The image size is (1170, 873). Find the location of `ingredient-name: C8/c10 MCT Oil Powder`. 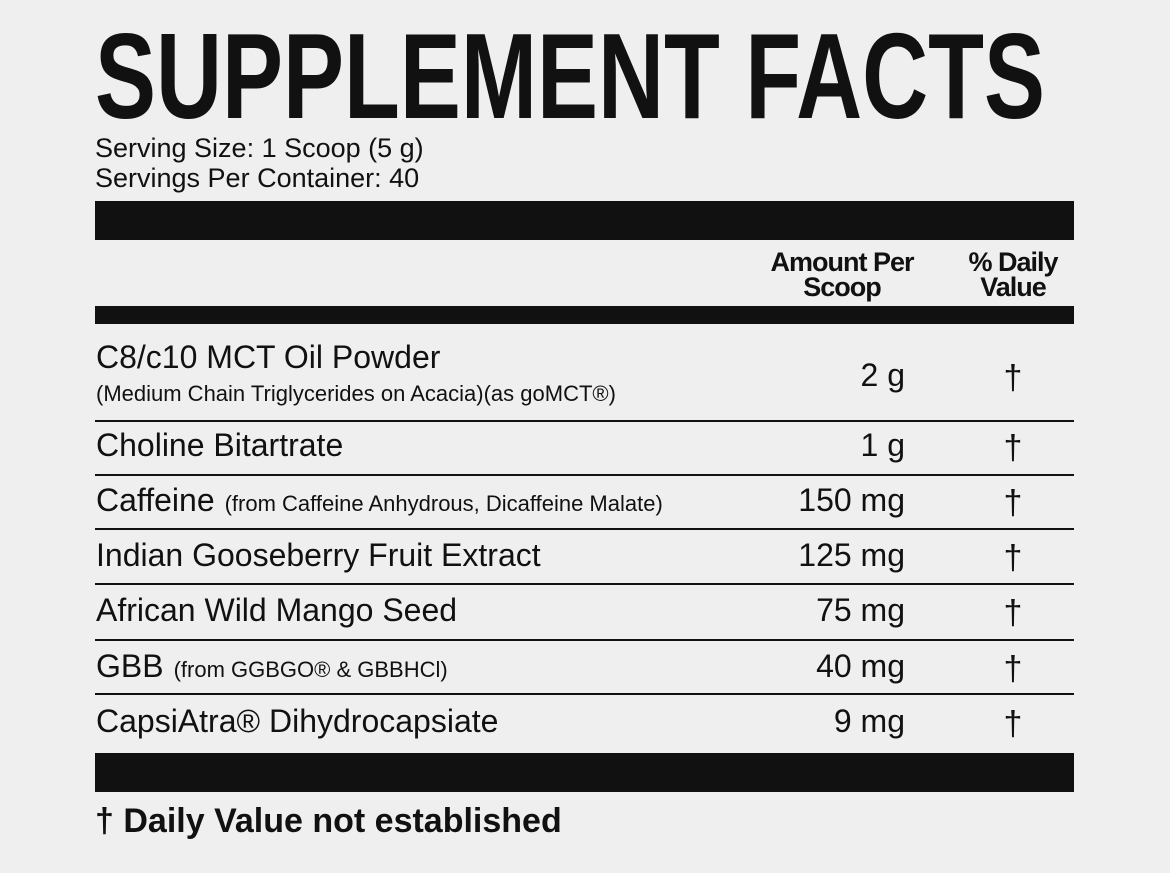

ingredient-name: C8/c10 MCT Oil Powder is located at coordinates (268, 357).